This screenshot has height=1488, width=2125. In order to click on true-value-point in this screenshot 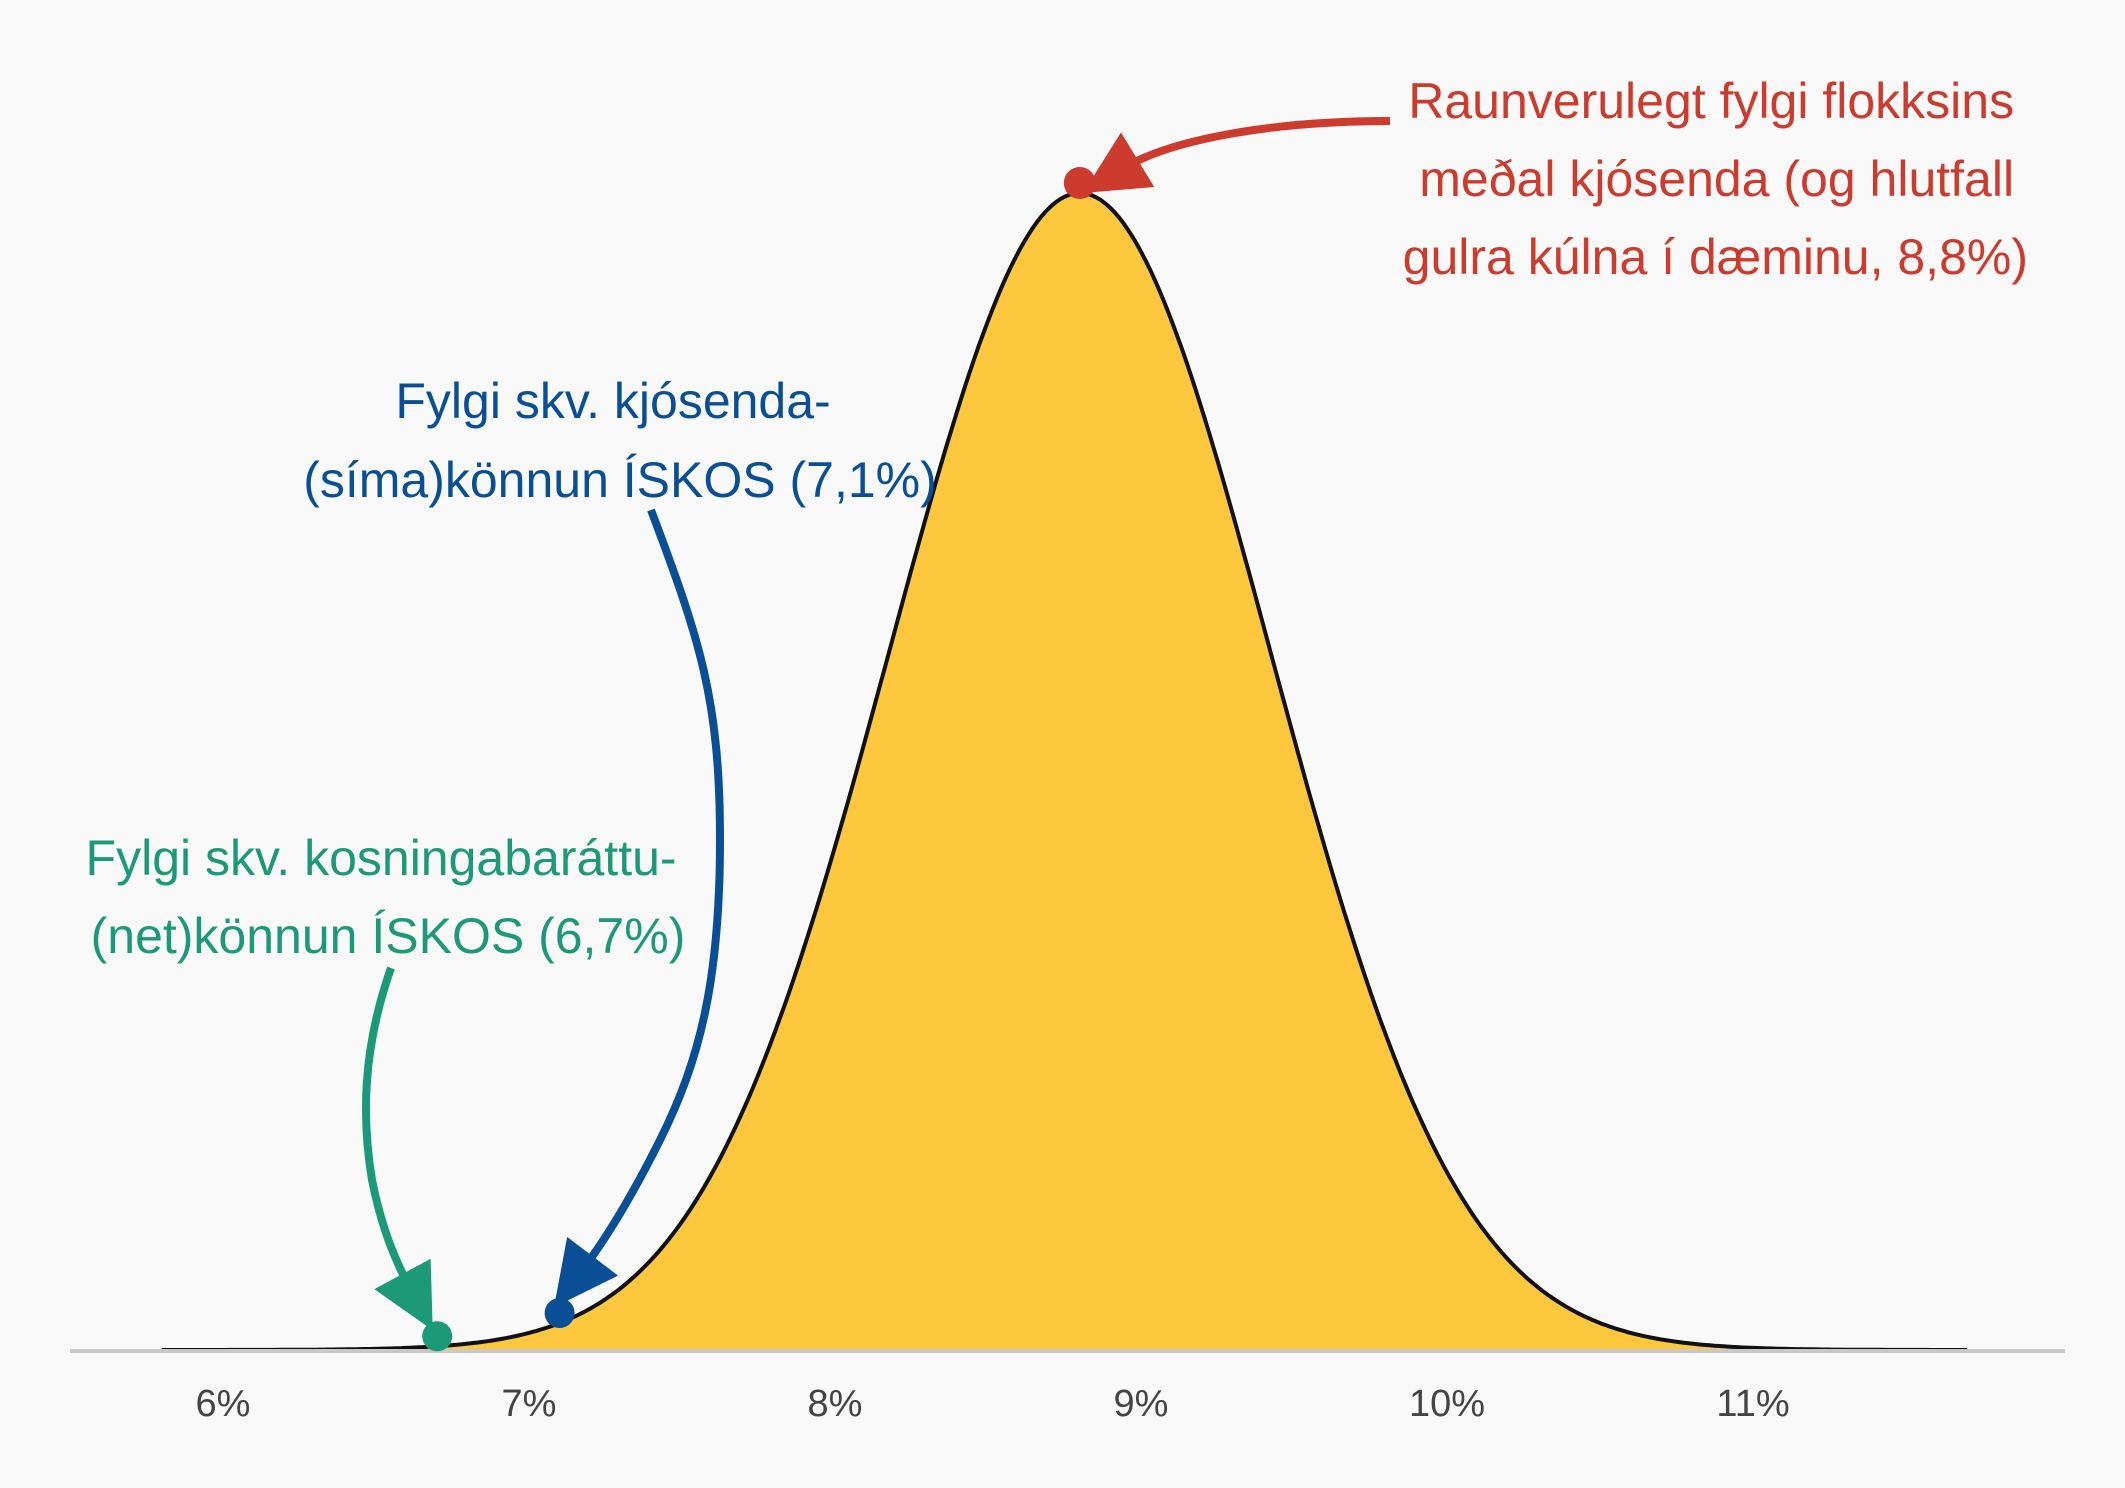, I will do `click(1079, 183)`.